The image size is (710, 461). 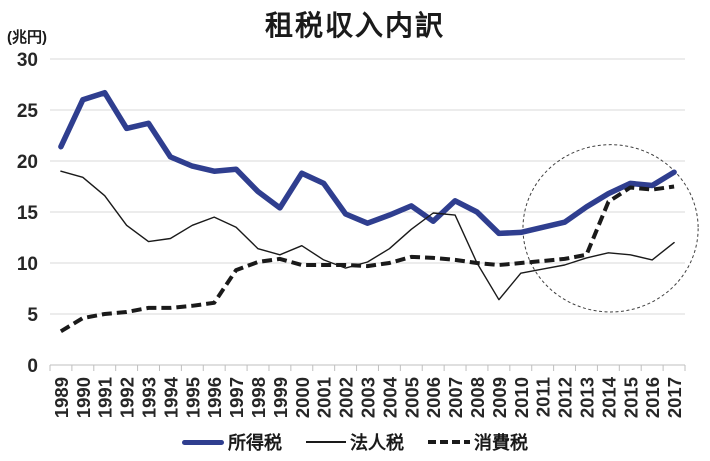 I want to click on y-axis-label-30: 30, so click(x=27, y=60).